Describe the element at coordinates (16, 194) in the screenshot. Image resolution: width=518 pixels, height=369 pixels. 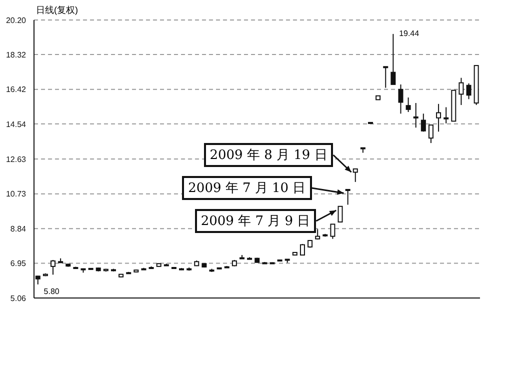
I see `y-tick-label: 10.73` at that location.